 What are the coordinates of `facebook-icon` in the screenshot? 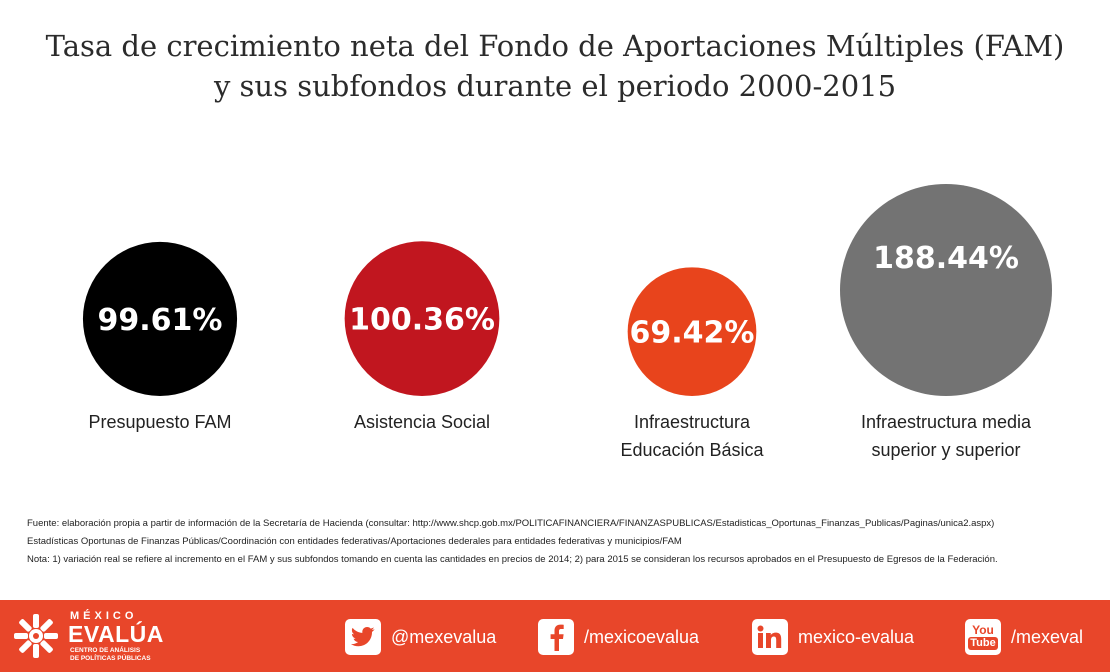 It's located at (556, 637).